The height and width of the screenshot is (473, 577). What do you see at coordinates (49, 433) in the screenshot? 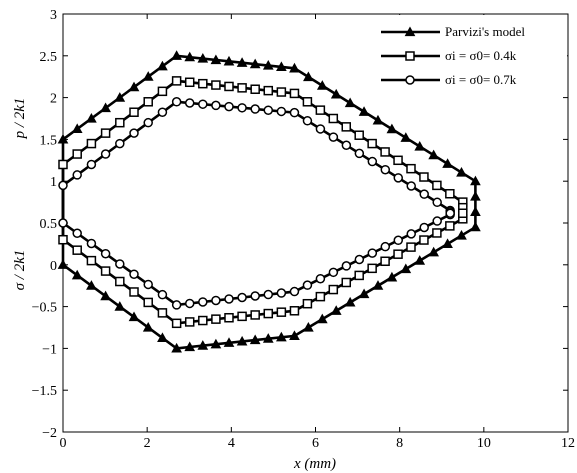
I see `y-tick-label: −2` at bounding box center [49, 433].